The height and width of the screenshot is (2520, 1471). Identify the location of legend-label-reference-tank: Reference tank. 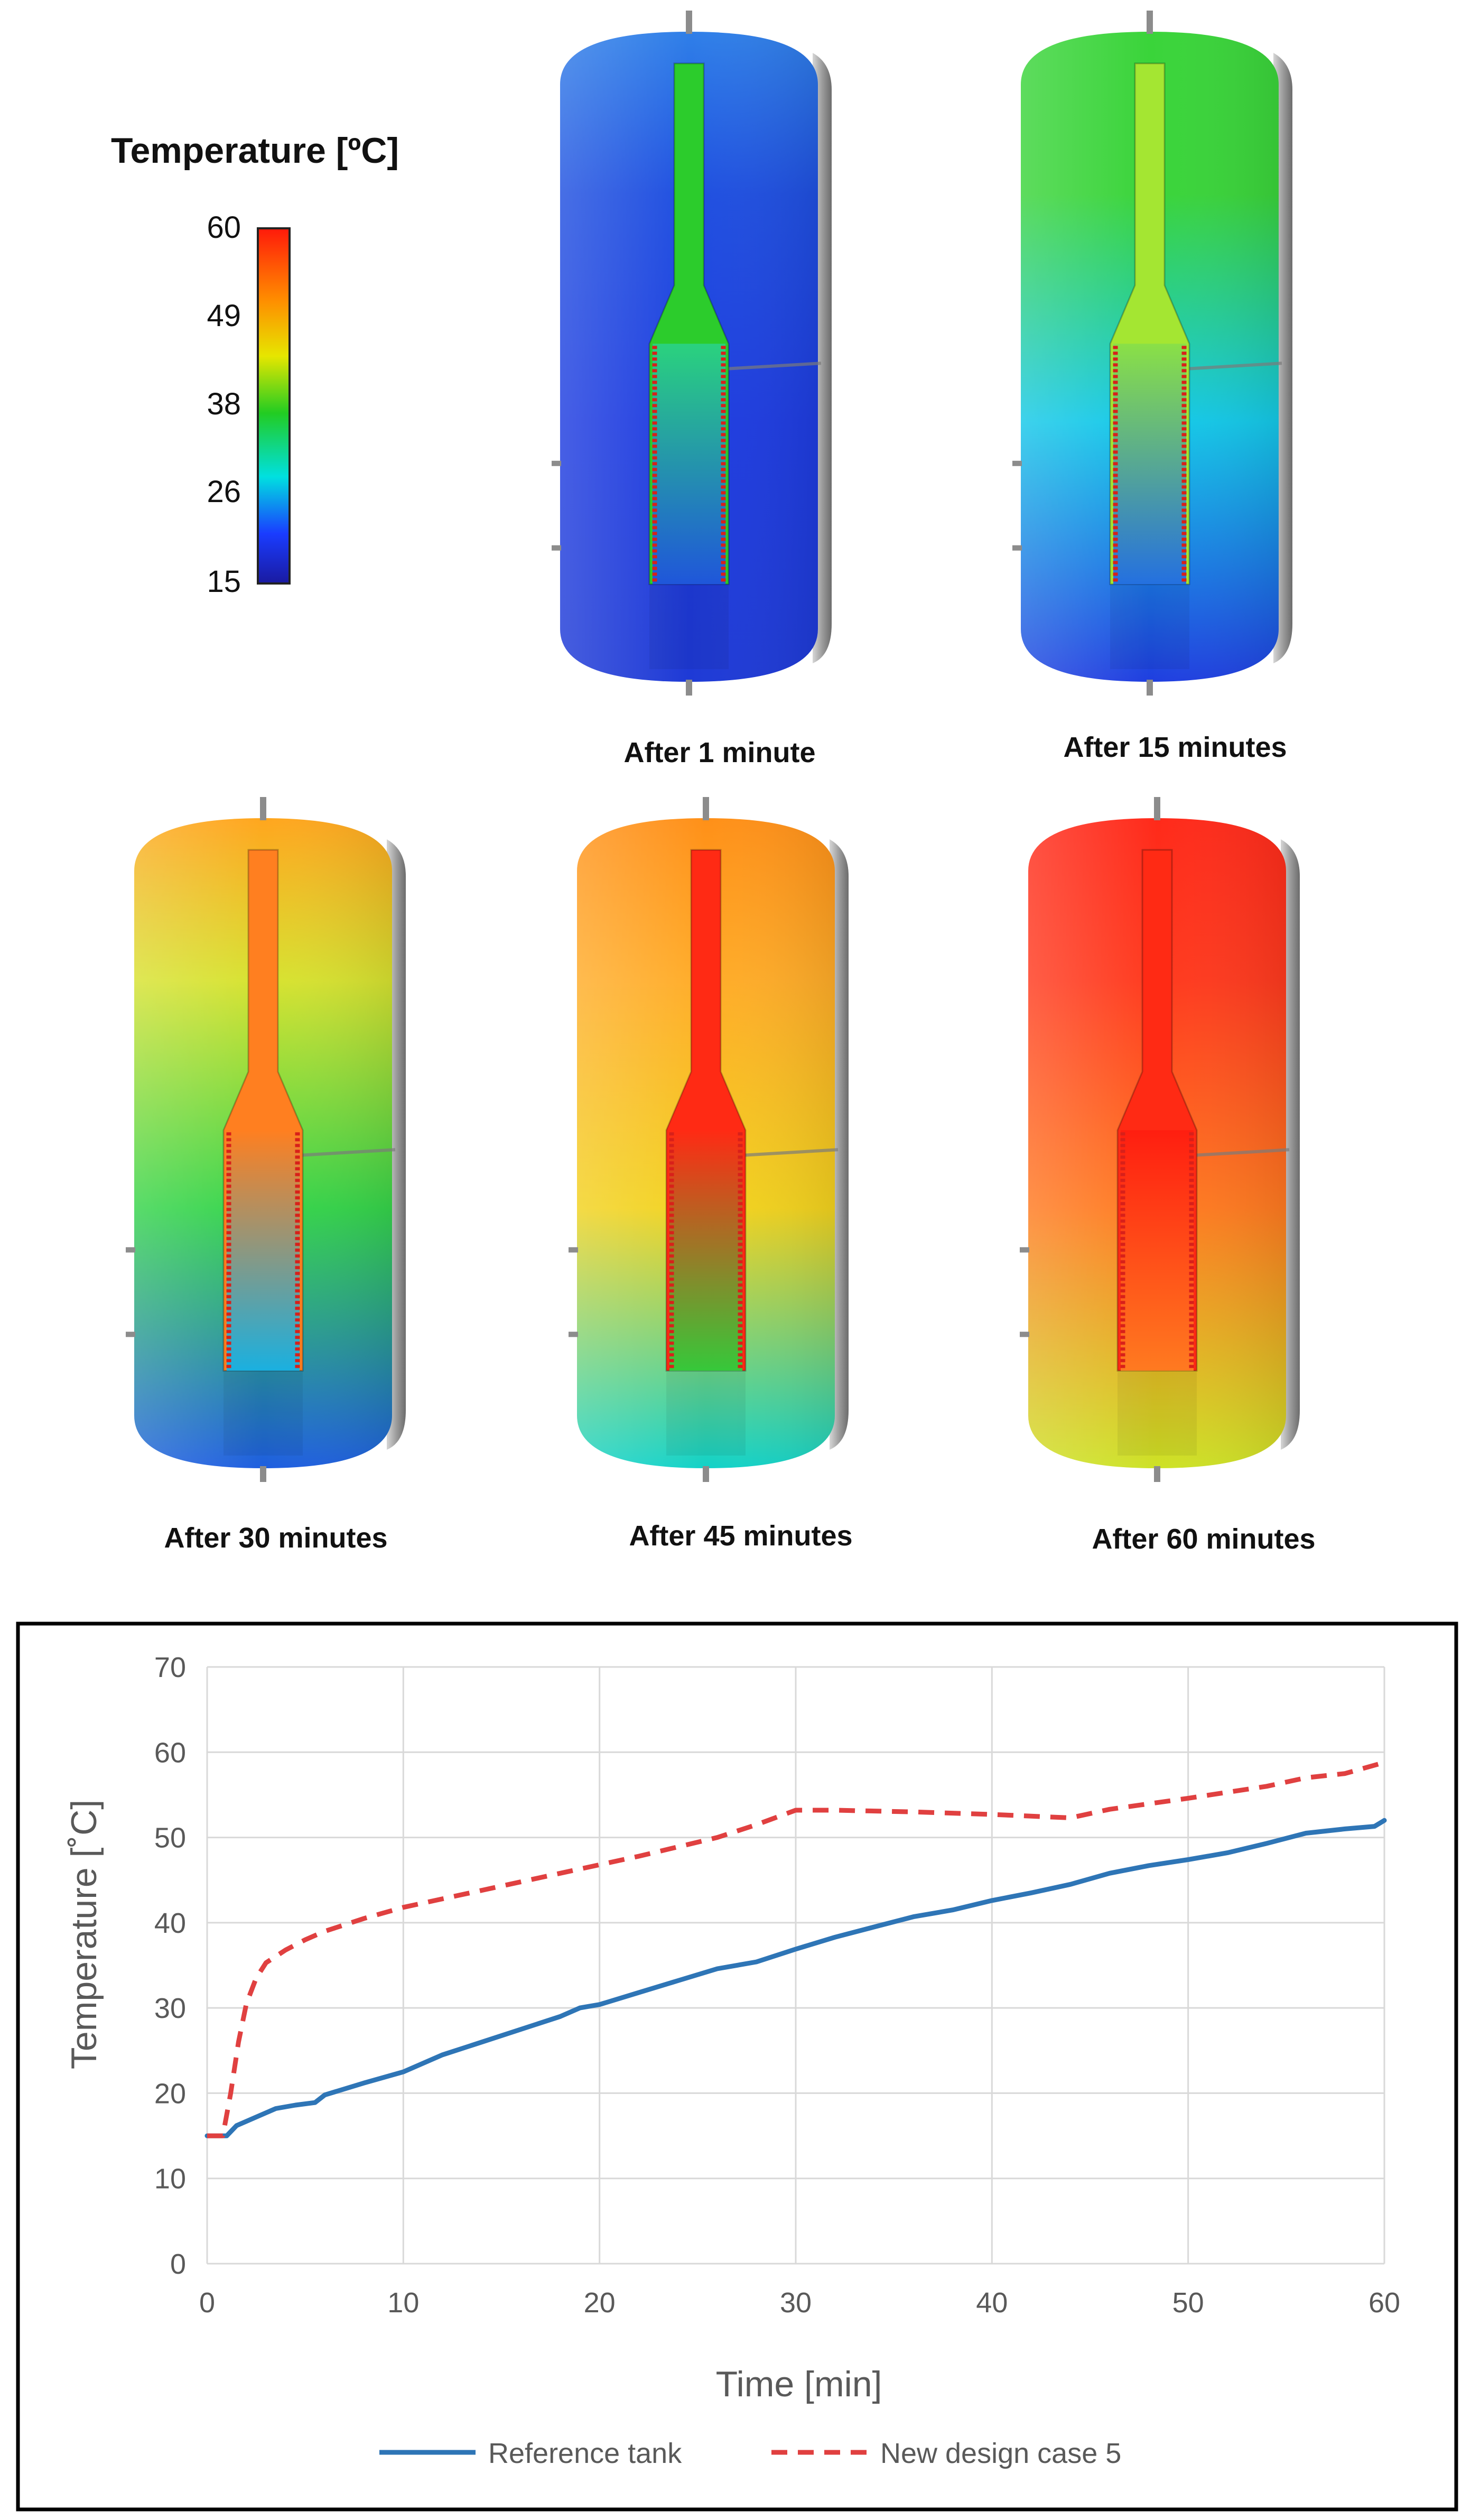
(585, 2453).